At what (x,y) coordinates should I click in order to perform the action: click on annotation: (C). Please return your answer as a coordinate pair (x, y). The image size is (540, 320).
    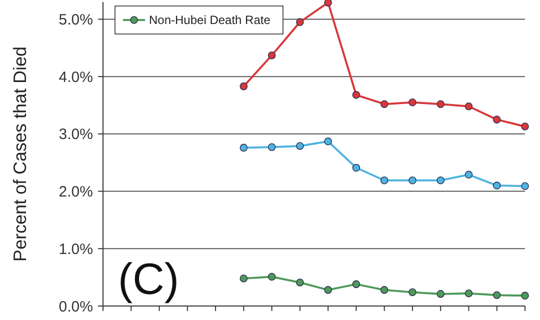
    Looking at the image, I should click on (149, 279).